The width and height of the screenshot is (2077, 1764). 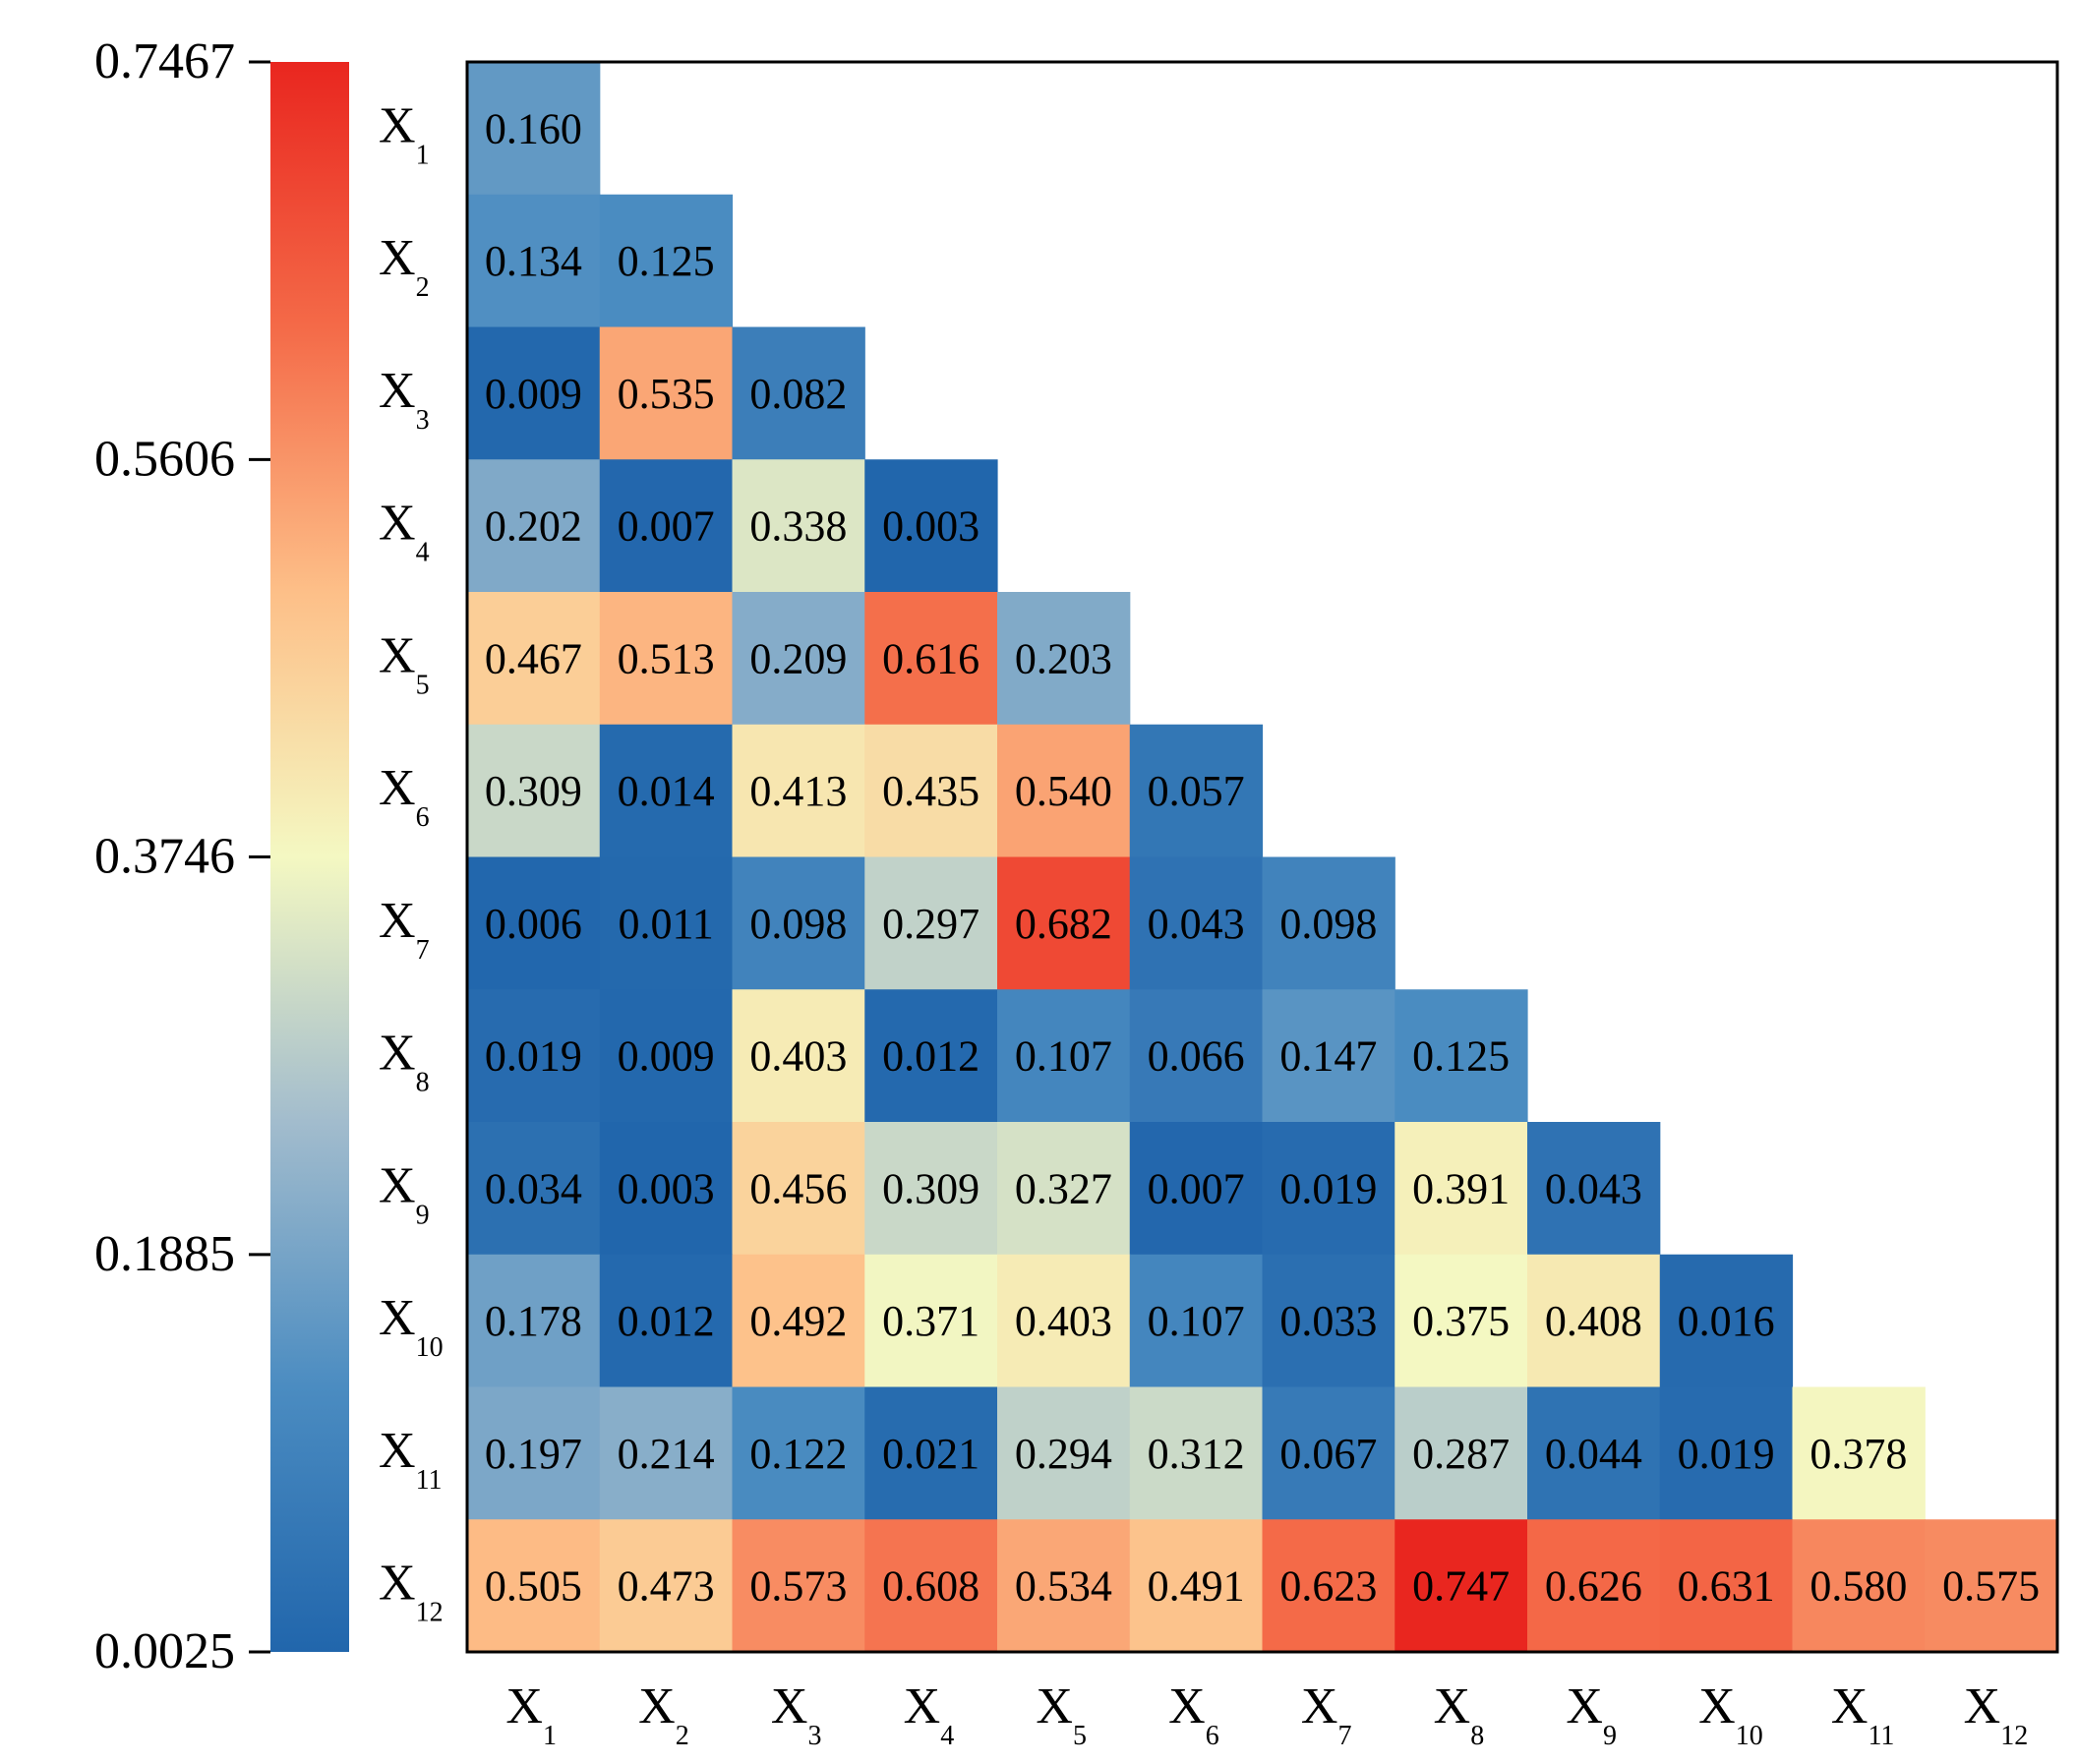 I want to click on cell-value-label: 0.043, so click(x=1196, y=924).